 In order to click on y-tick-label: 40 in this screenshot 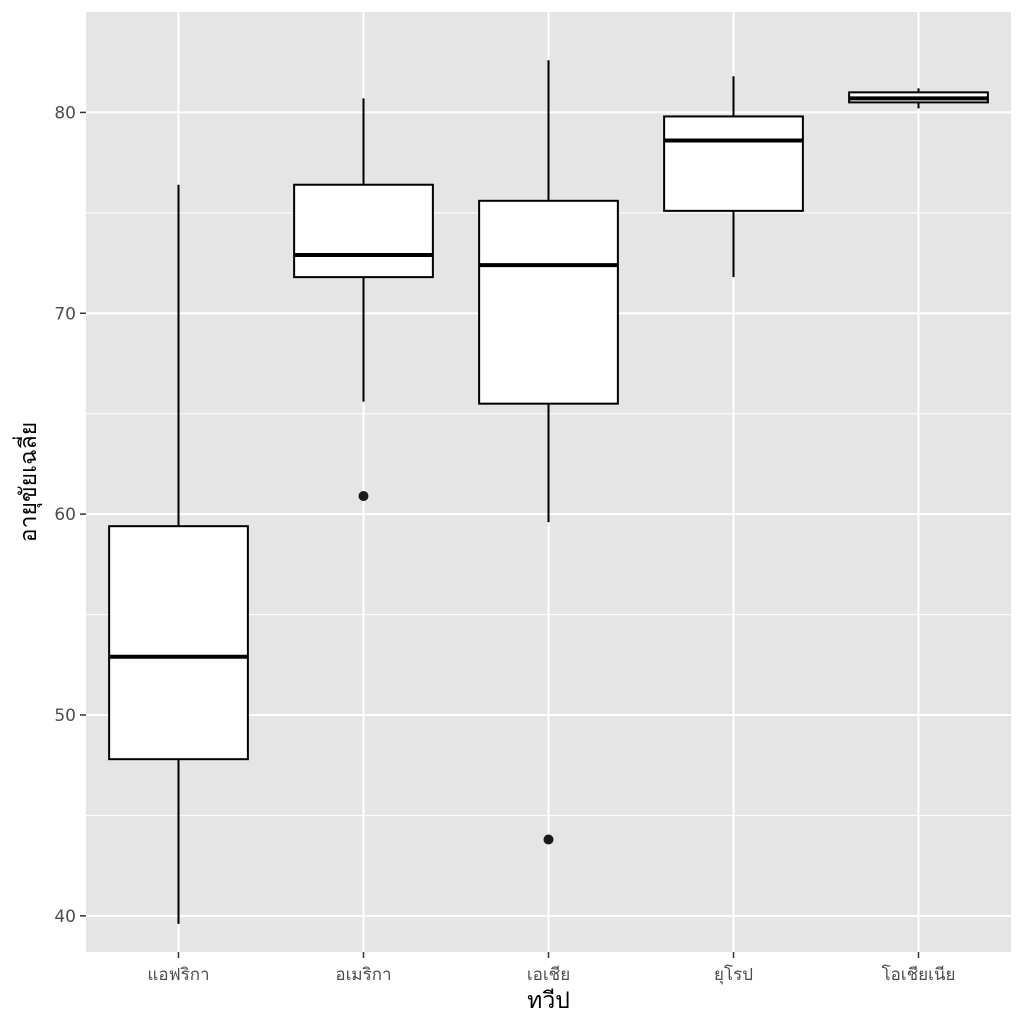, I will do `click(65, 917)`.